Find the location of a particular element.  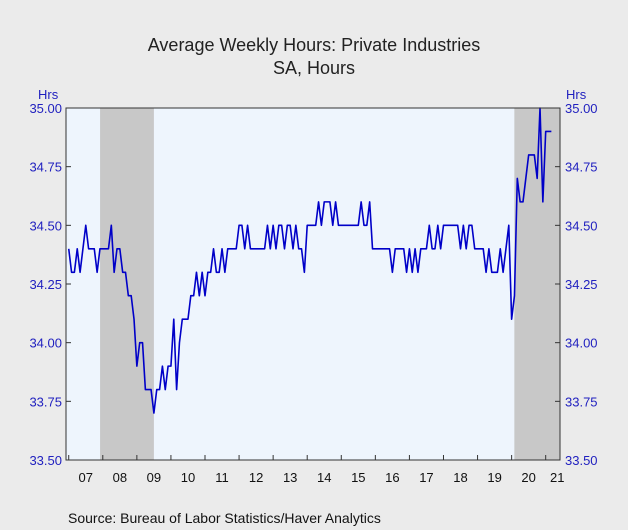

x-tick-label: 08 is located at coordinates (120, 477).